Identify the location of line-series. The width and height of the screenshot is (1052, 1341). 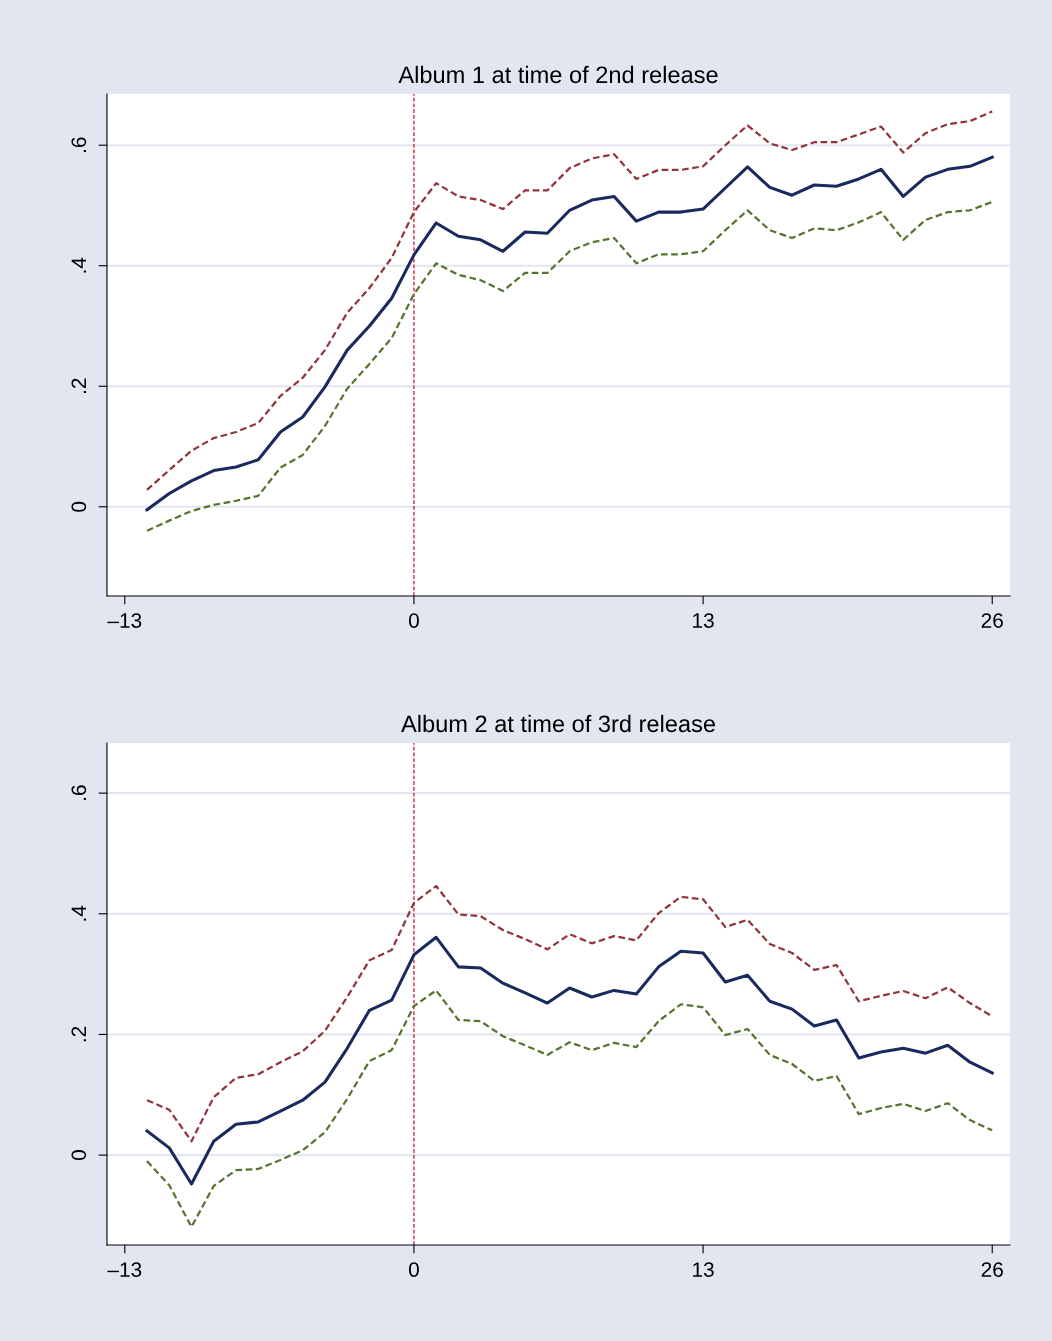
(569, 1108).